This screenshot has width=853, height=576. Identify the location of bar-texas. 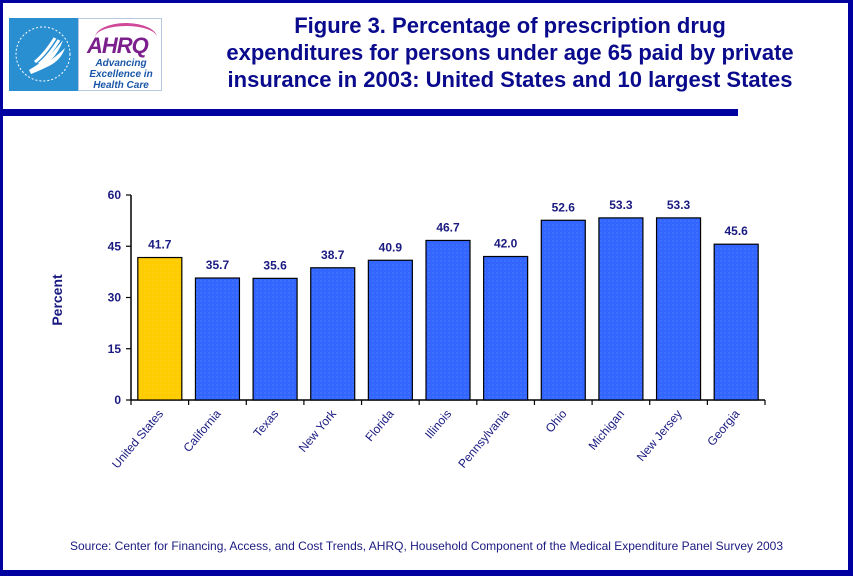
(275, 339).